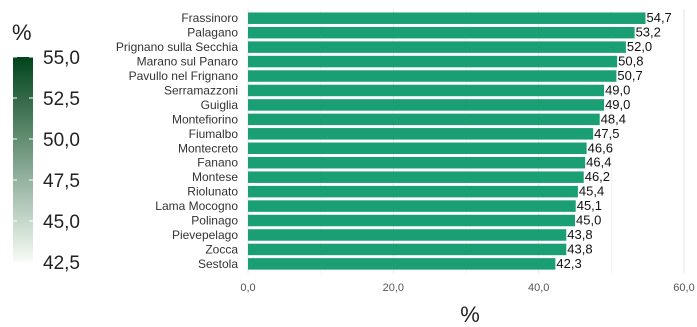  I want to click on category-label: Pievepelago, so click(205, 235).